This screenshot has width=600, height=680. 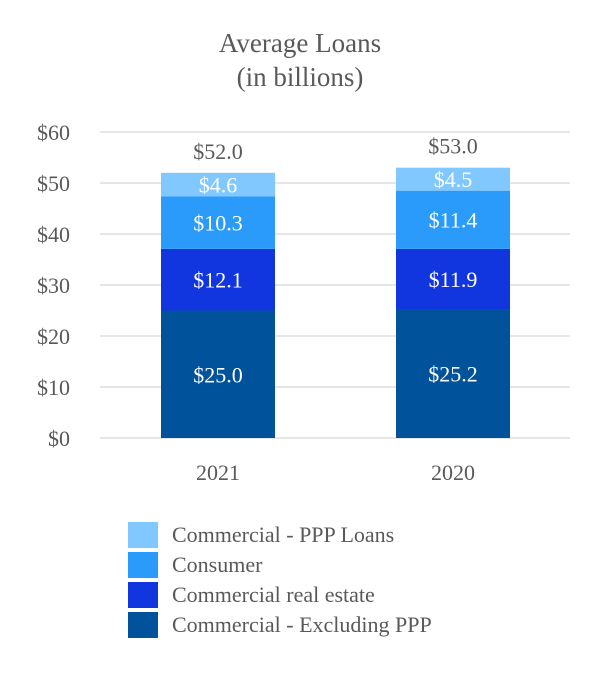 What do you see at coordinates (280, 565) in the screenshot?
I see `legend-item: Consumer` at bounding box center [280, 565].